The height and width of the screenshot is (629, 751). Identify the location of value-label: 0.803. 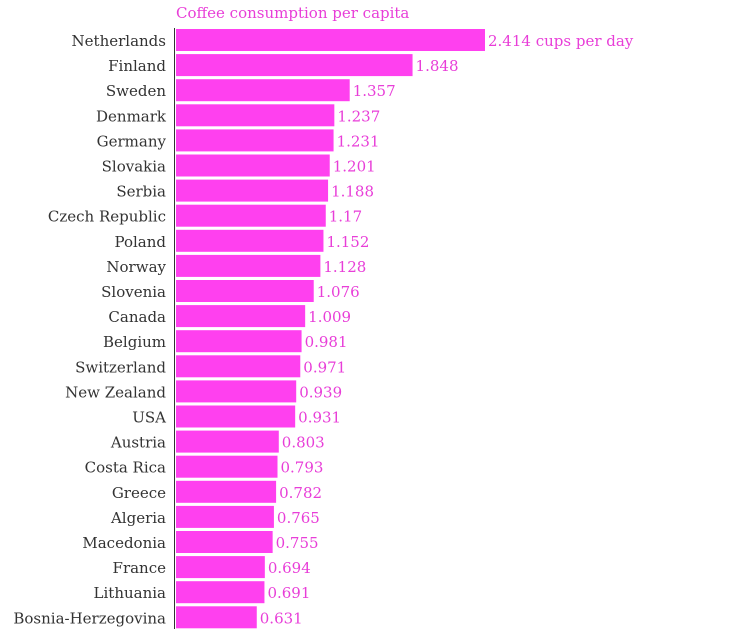
(303, 443).